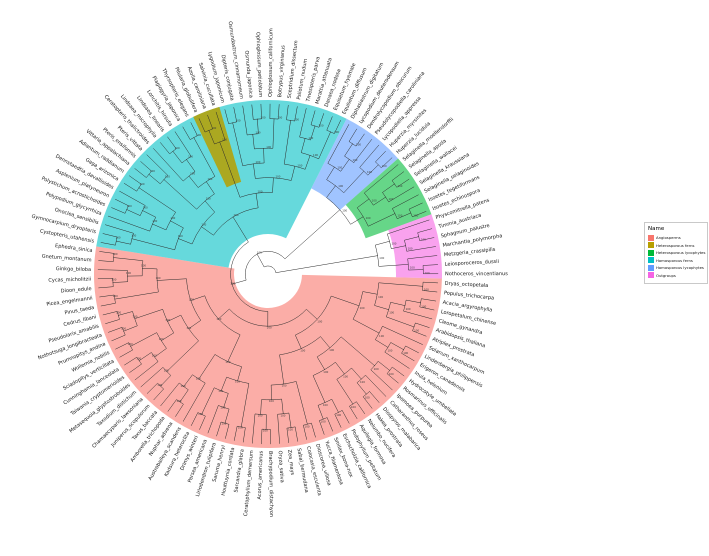 This screenshot has height=556, width=709. I want to click on tip-label: Metzgeria_crassipilis, so click(470, 253).